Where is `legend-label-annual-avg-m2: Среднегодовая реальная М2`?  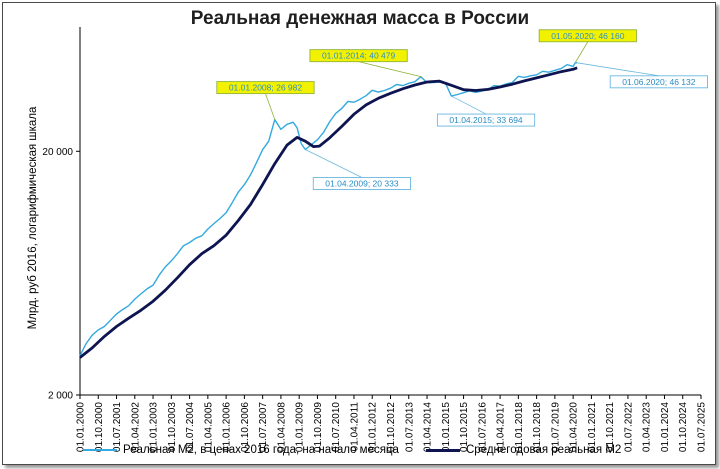 legend-label-annual-avg-m2: Среднегодовая реальная М2 is located at coordinates (544, 450).